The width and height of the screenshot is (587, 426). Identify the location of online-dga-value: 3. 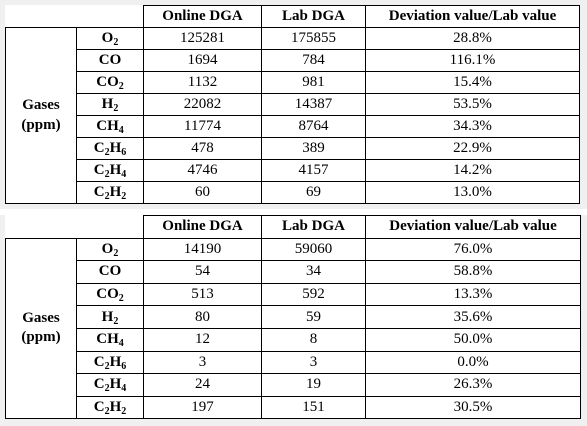
(202, 362).